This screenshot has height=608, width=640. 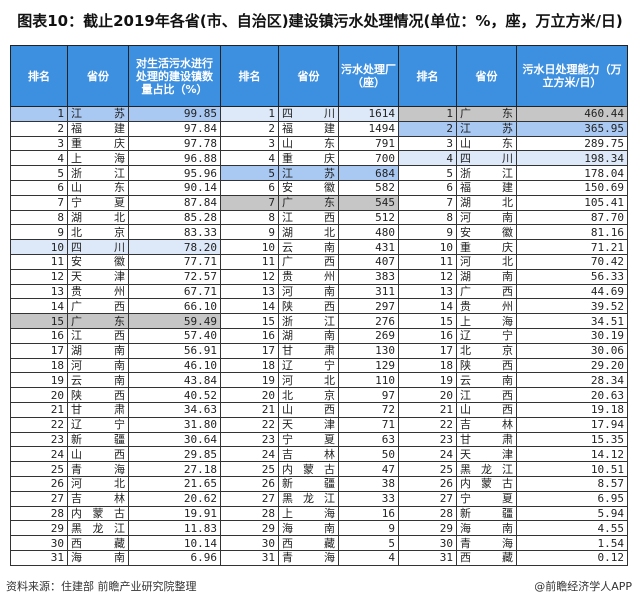 I want to click on capacity-province: 贵州, so click(x=486, y=306).